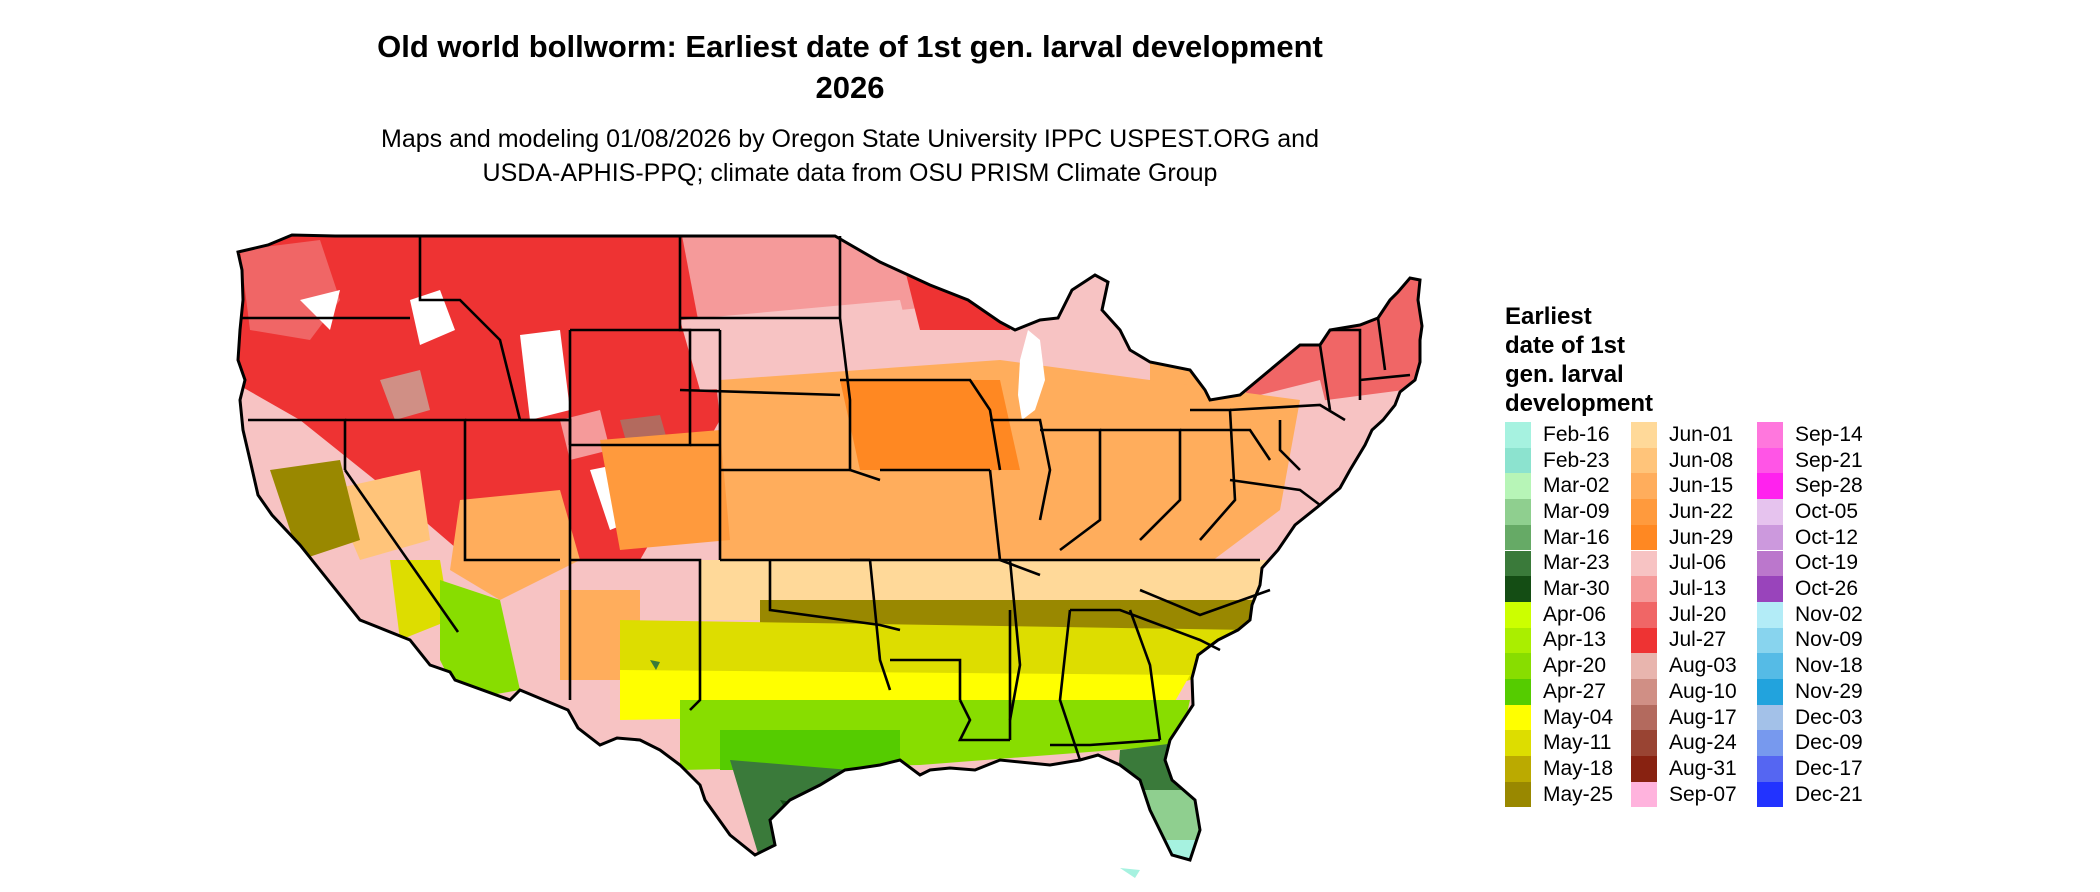 The width and height of the screenshot is (2100, 892). What do you see at coordinates (1829, 614) in the screenshot?
I see `legend-label: Nov-02` at bounding box center [1829, 614].